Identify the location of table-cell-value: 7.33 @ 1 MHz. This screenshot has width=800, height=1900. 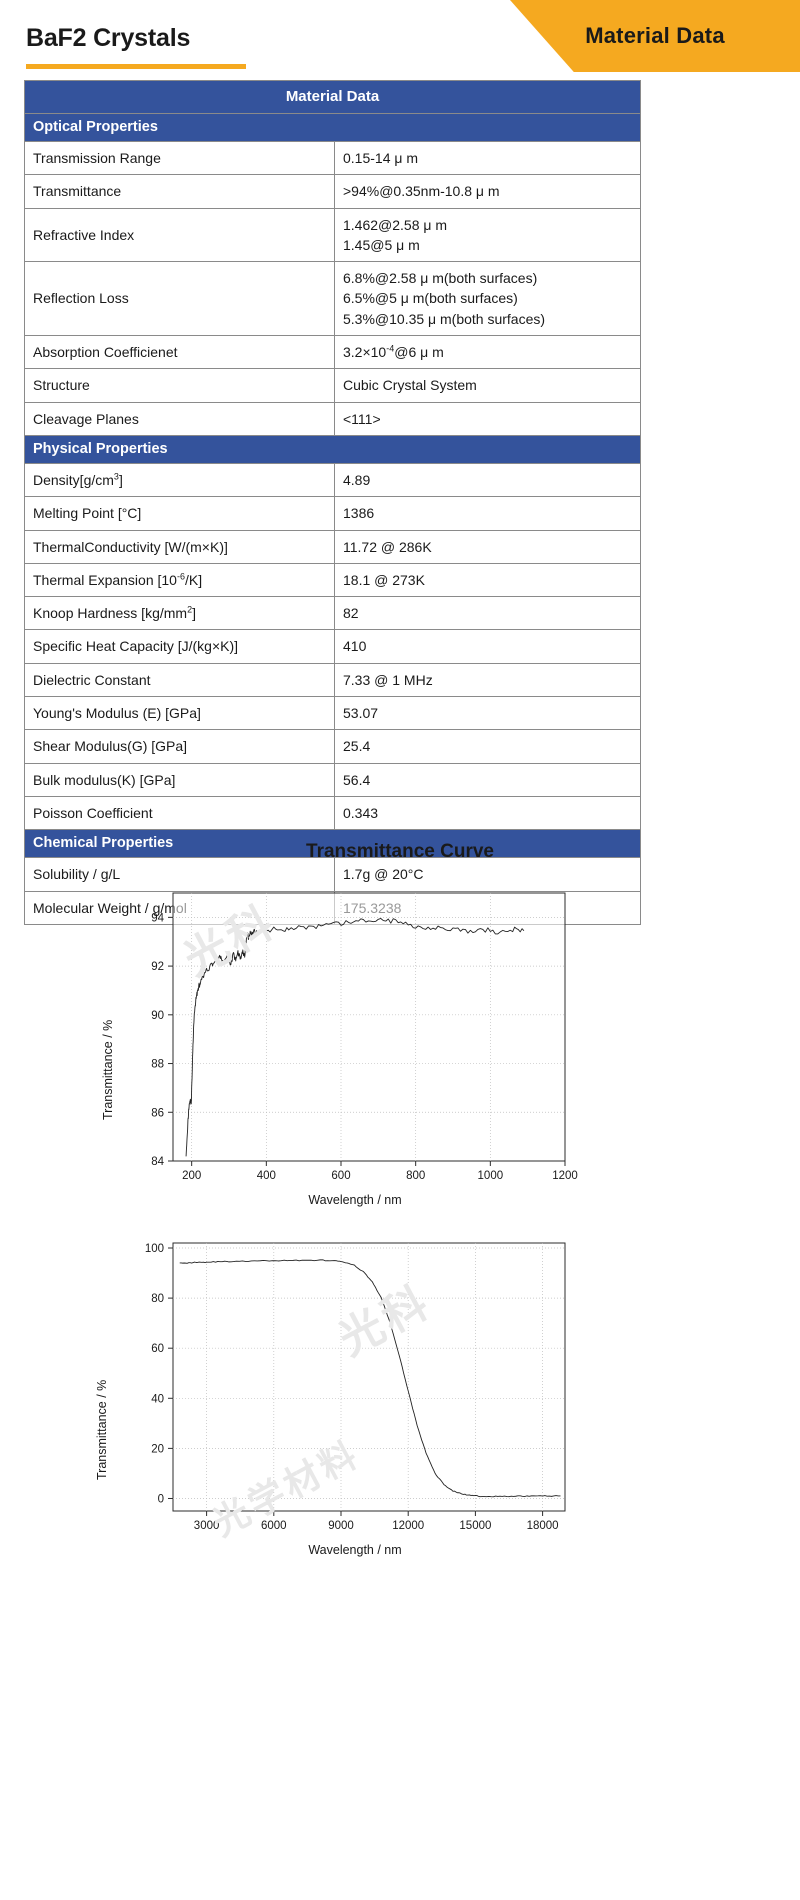
(487, 680).